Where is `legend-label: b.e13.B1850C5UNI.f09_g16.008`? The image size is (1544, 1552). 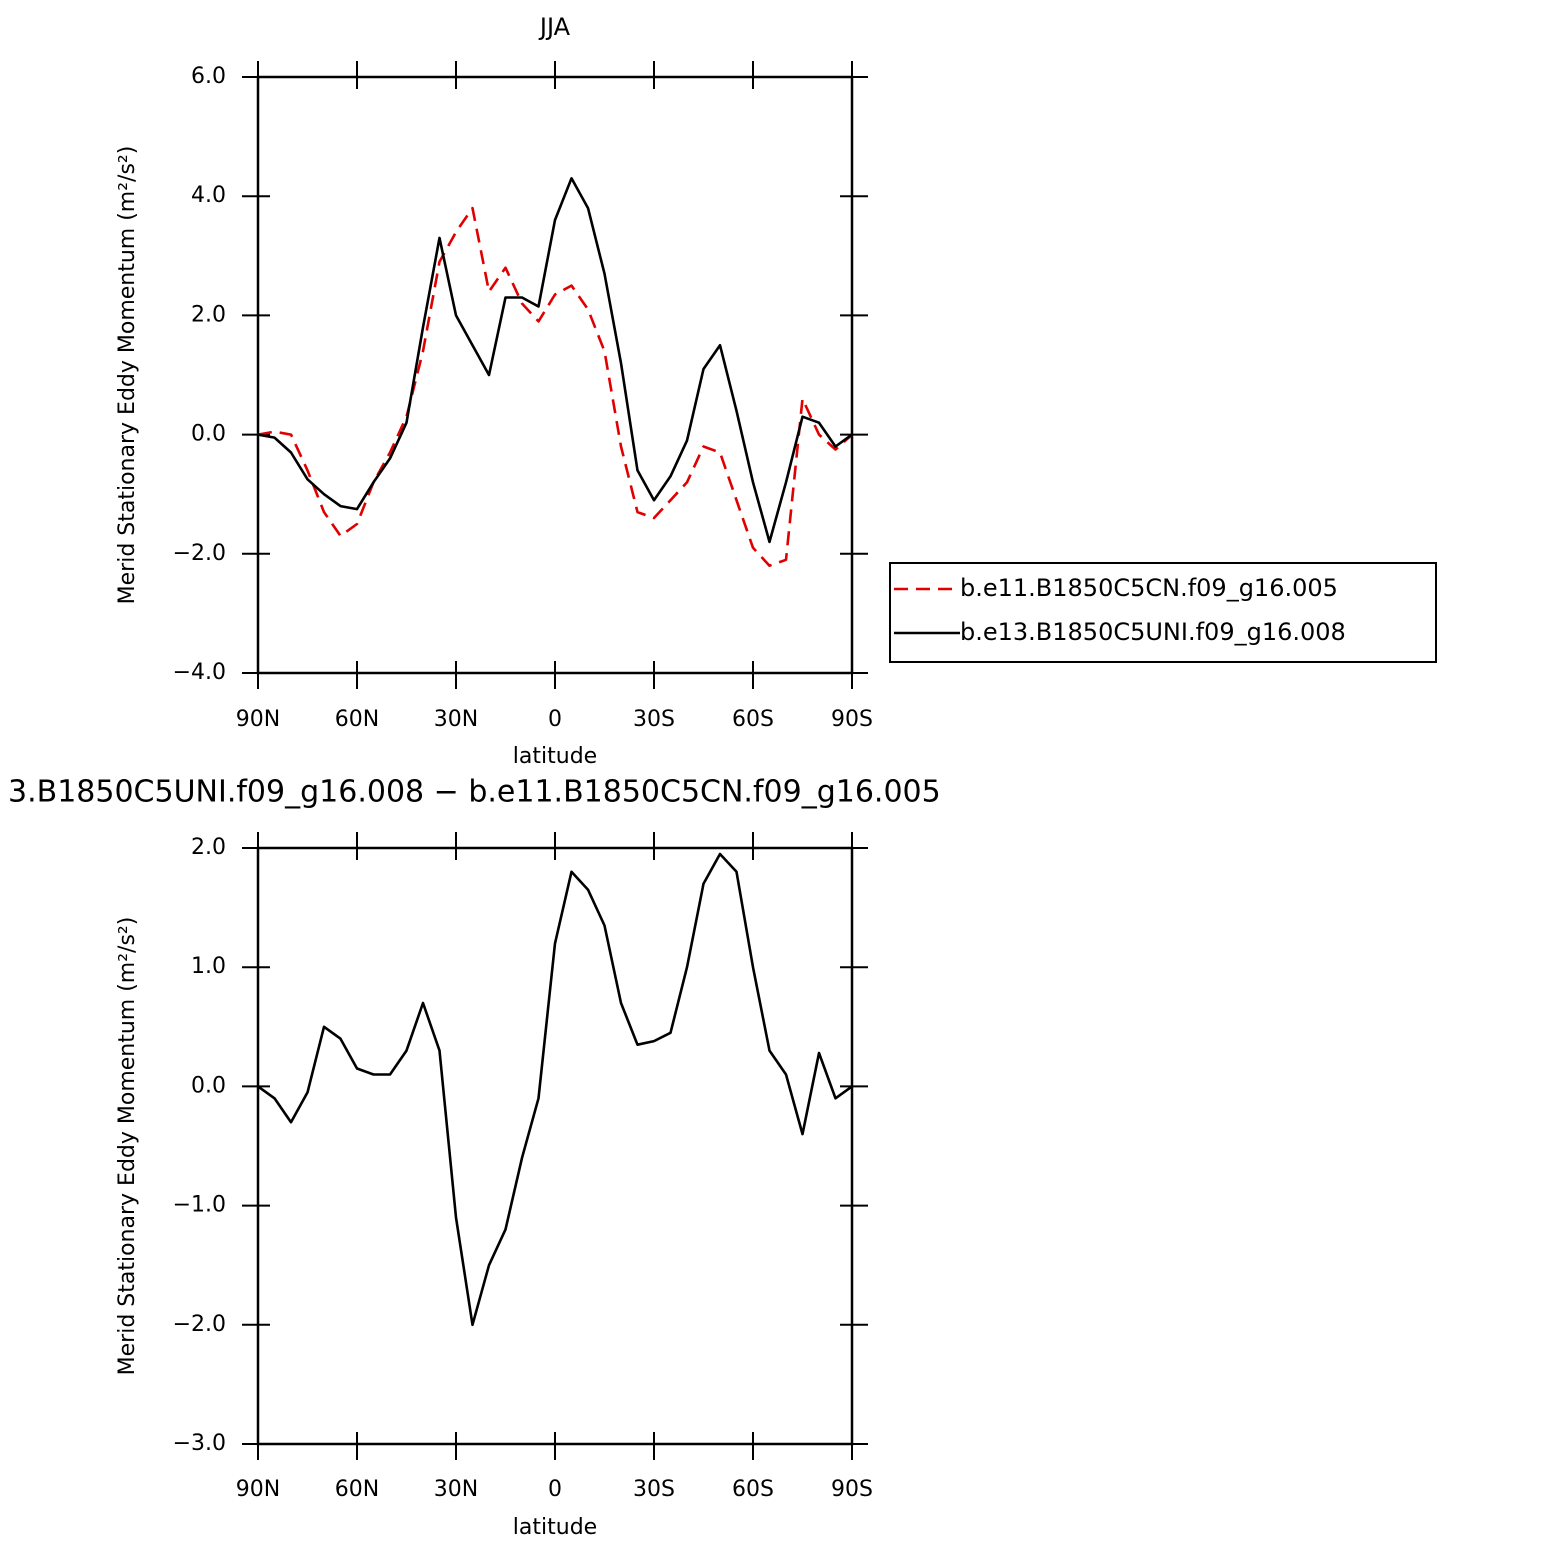
legend-label: b.e13.B1850C5UNI.f09_g16.008 is located at coordinates (1153, 632).